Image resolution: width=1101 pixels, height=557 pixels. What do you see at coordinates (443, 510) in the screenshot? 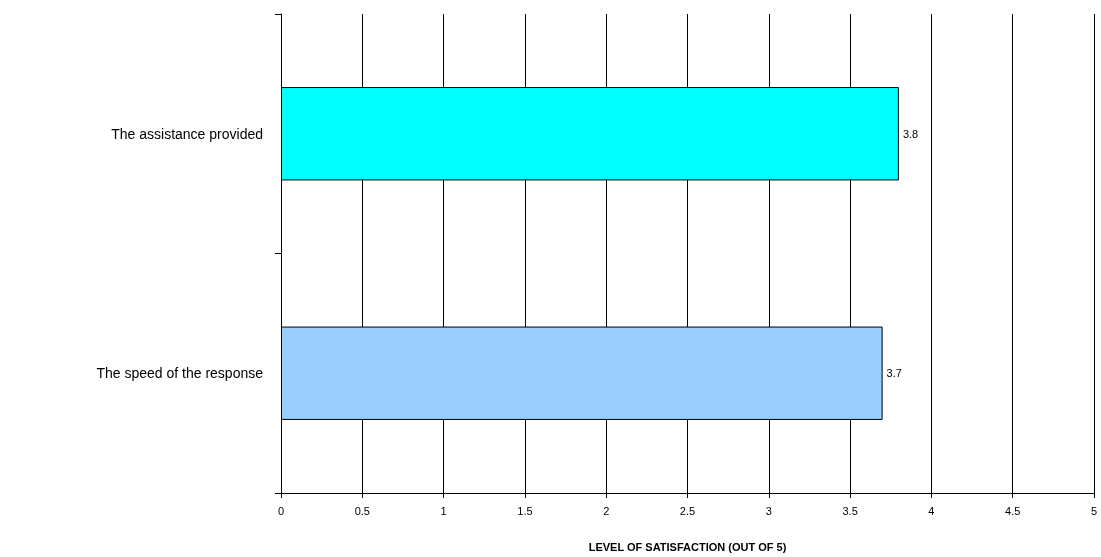
I see `x-tick-label: 1` at bounding box center [443, 510].